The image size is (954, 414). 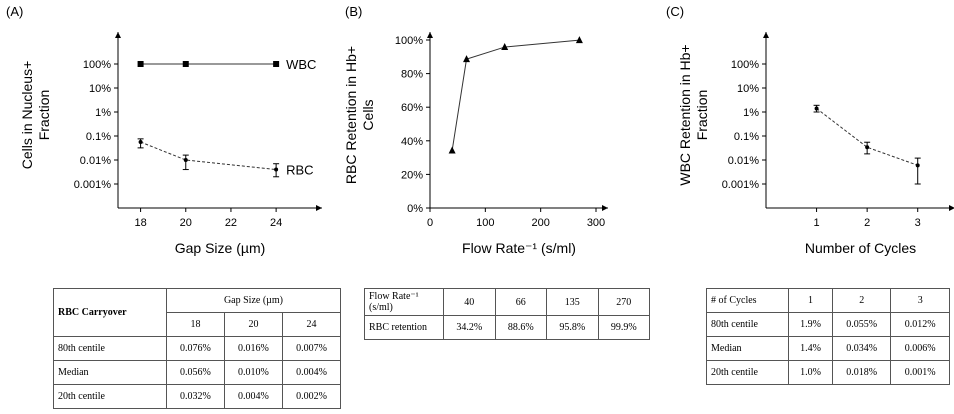 I want to click on y-tick-label: 80%, so click(x=412, y=75).